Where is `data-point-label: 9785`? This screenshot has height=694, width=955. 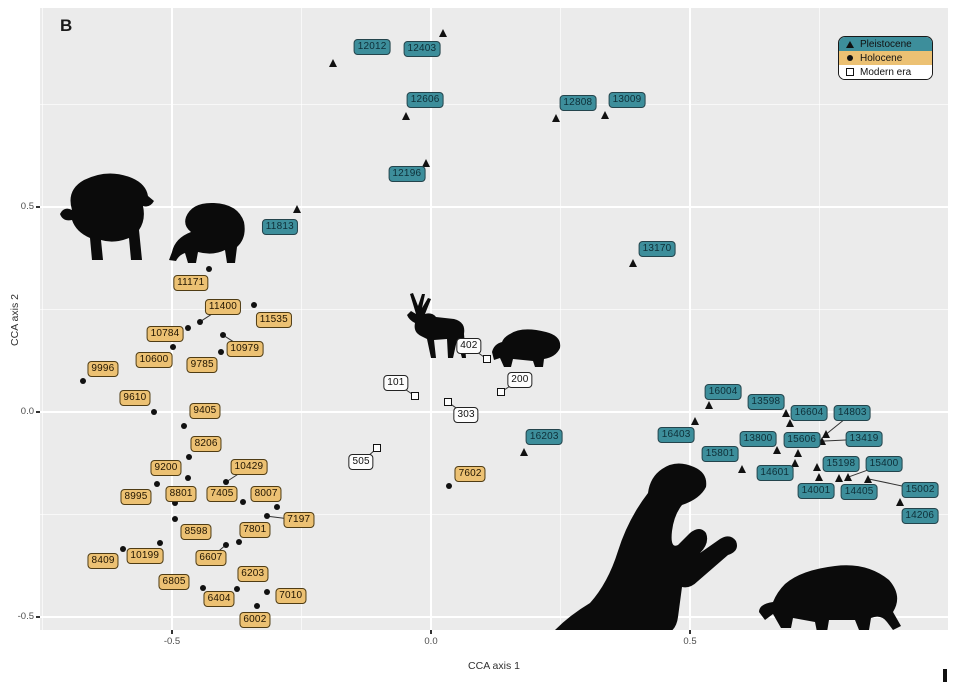 data-point-label: 9785 is located at coordinates (202, 365).